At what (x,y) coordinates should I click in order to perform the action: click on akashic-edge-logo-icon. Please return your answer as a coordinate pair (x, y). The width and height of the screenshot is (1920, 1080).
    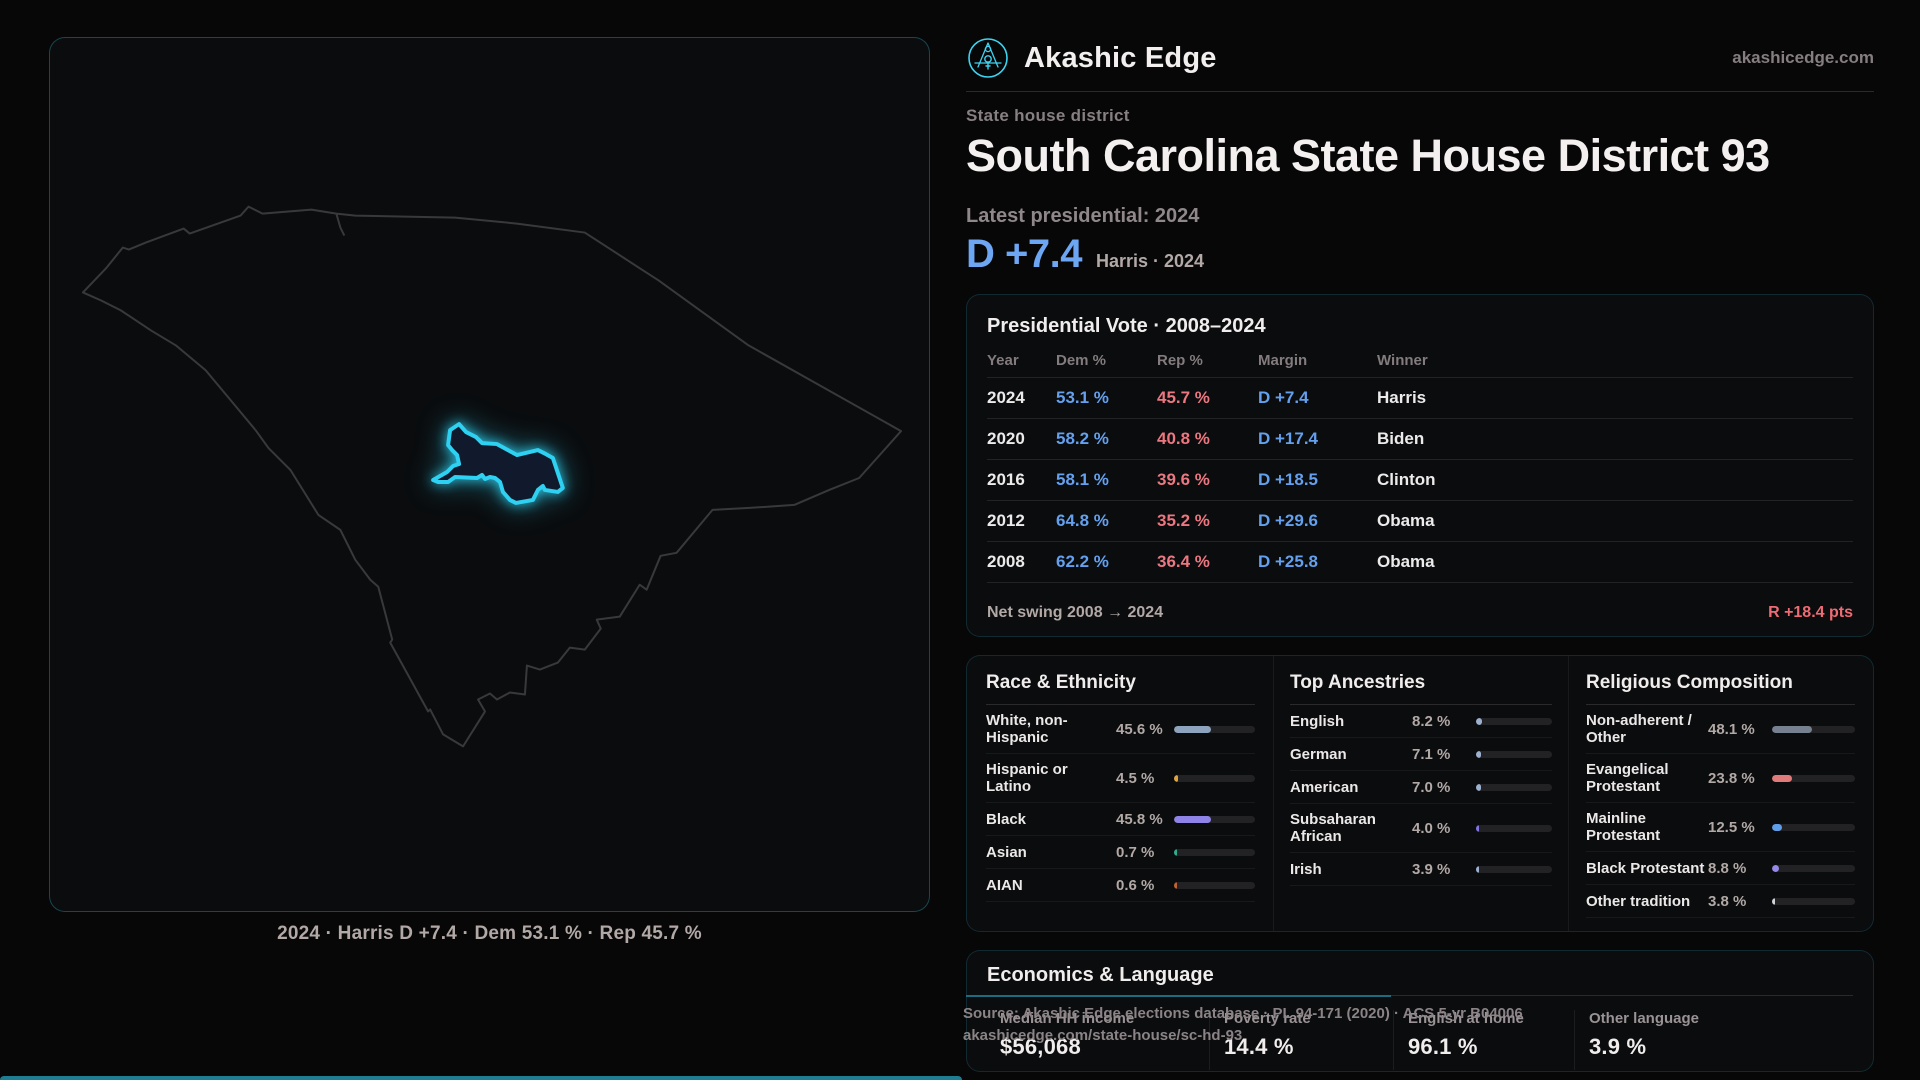
    Looking at the image, I should click on (988, 58).